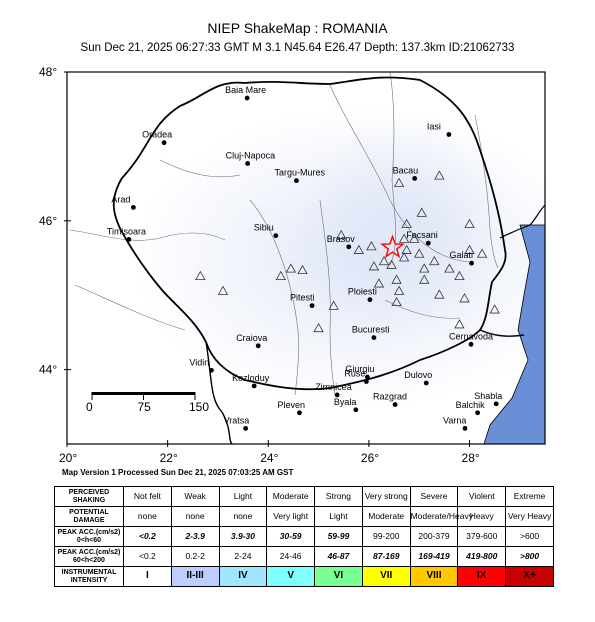  Describe the element at coordinates (299, 173) in the screenshot. I see `city-label: Targu-Mures` at that location.